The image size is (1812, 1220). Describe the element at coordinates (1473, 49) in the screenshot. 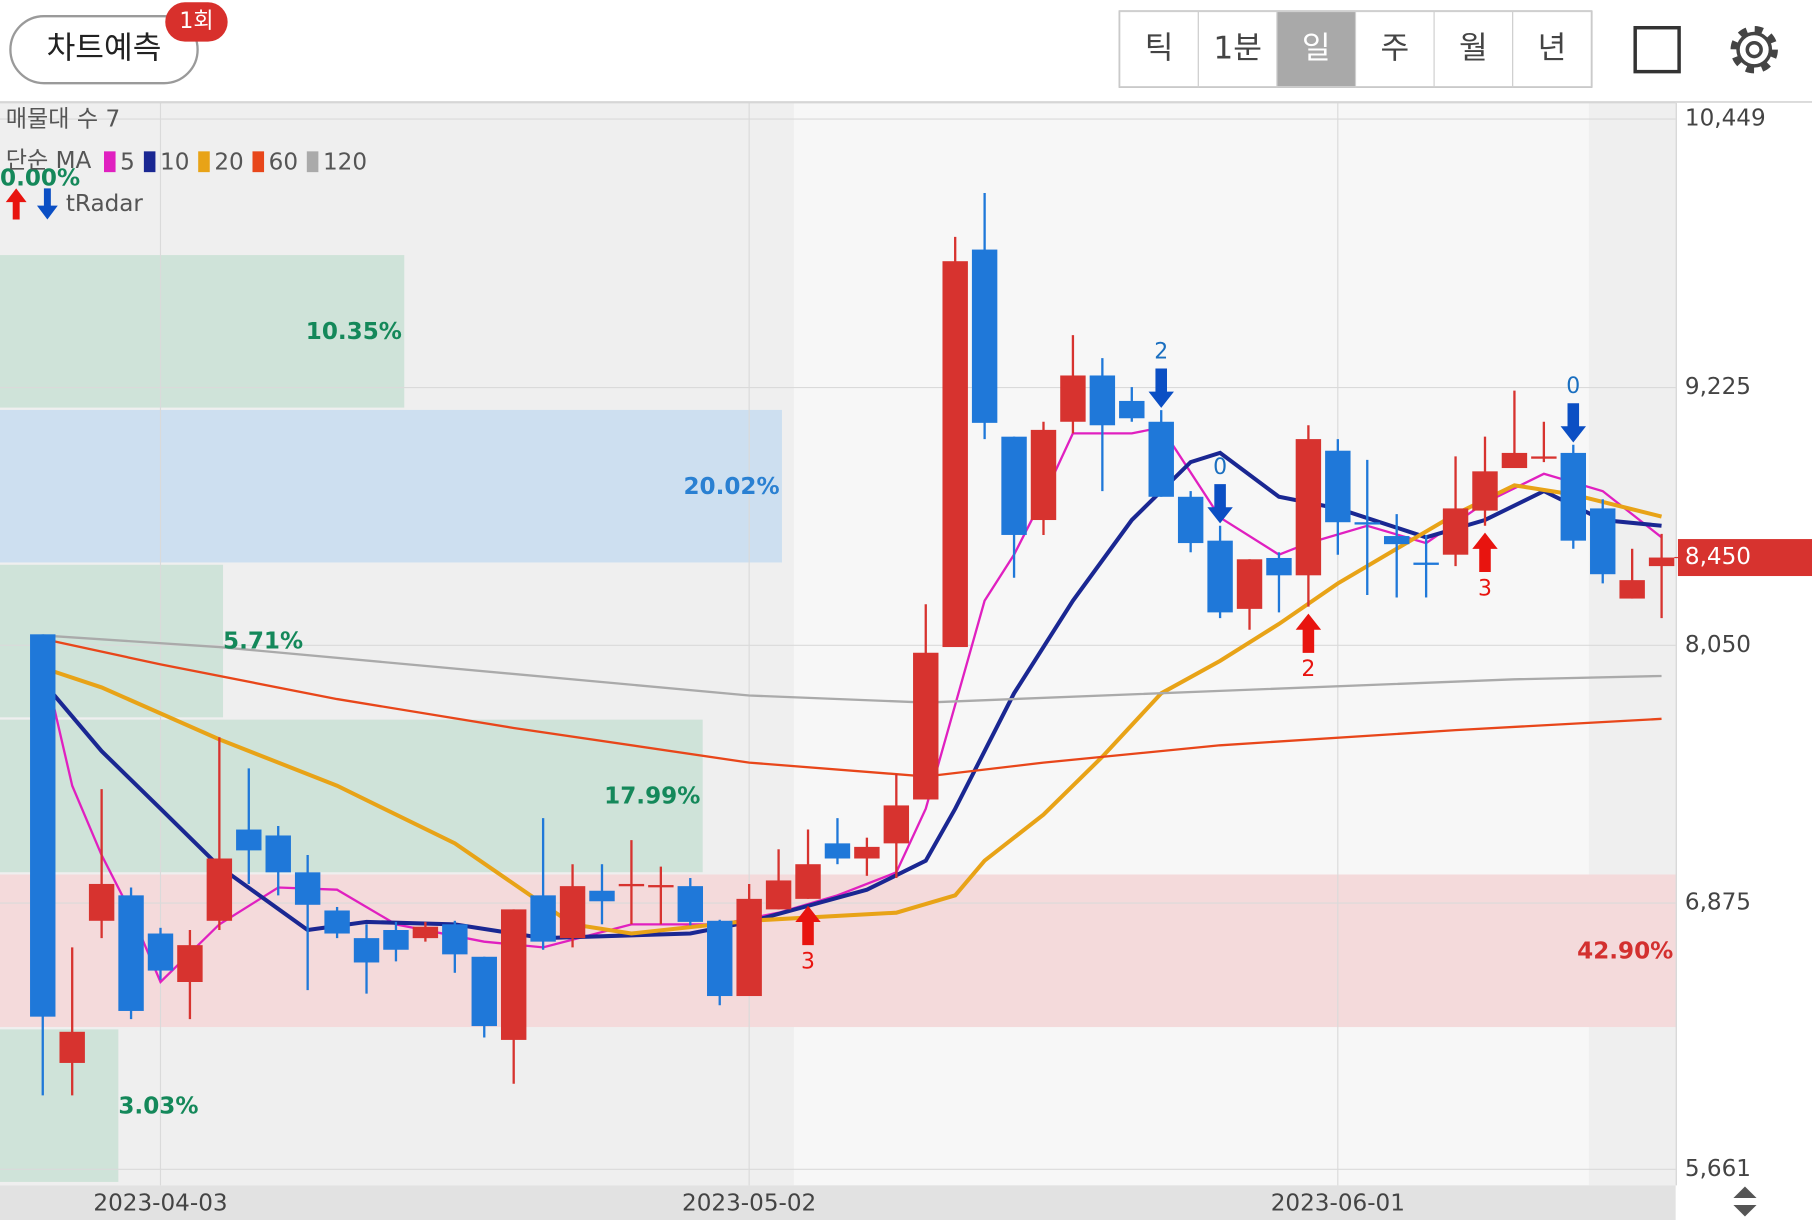

I see `tab-label: 월` at that location.